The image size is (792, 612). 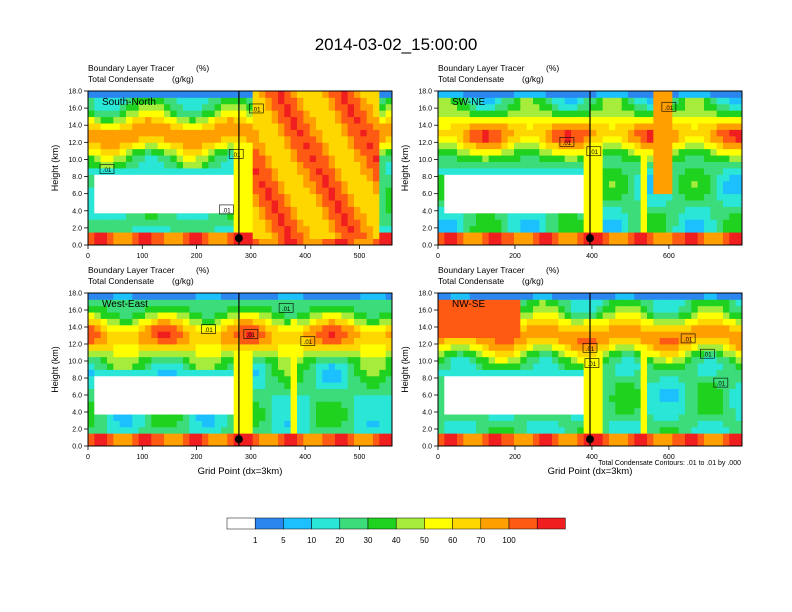 I want to click on y-tick-label: 0.0, so click(x=77, y=447).